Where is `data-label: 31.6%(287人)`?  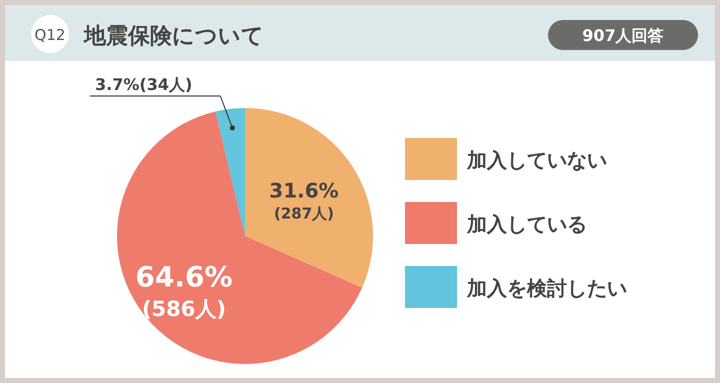 data-label: 31.6%(287人) is located at coordinates (304, 200).